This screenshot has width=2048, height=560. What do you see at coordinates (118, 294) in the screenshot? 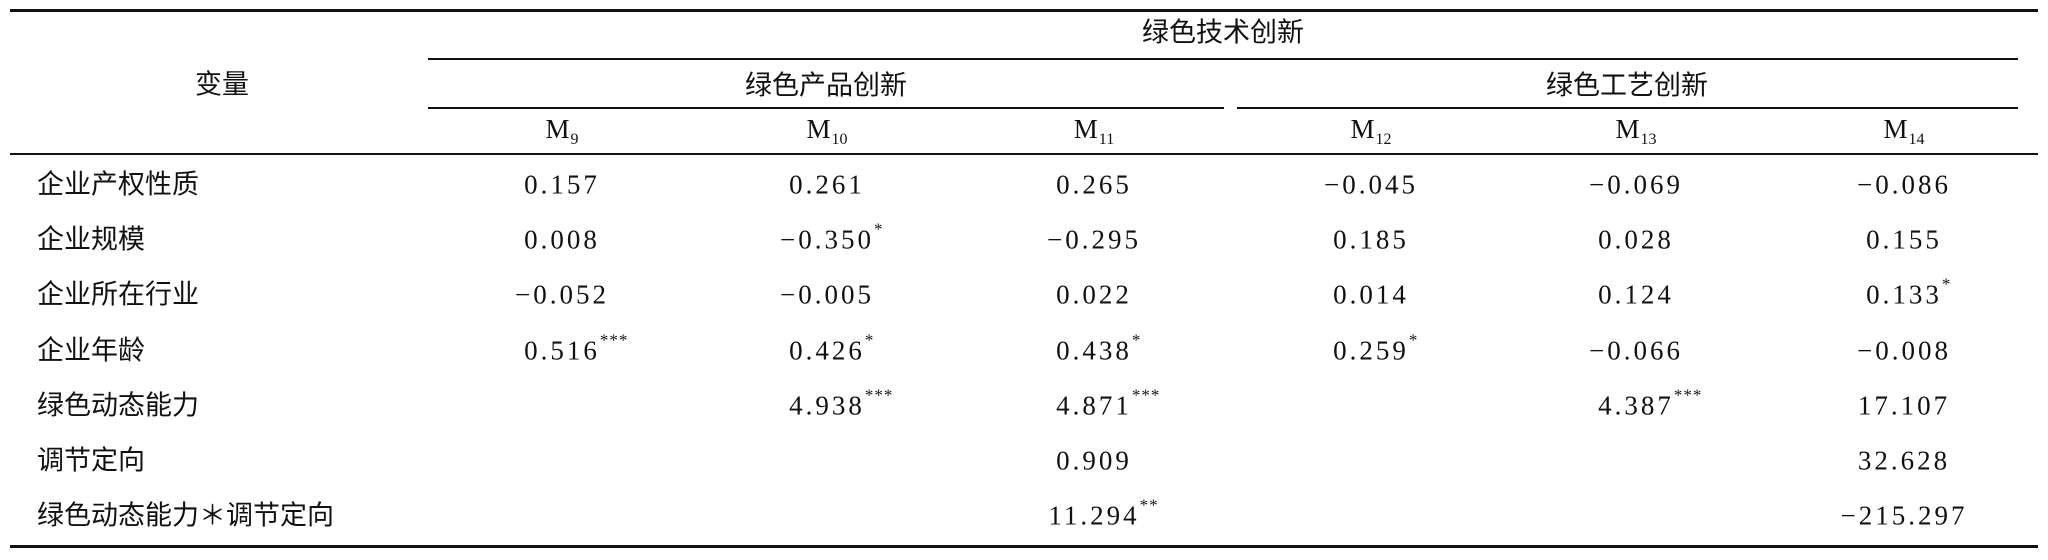
I see `row-label: 企业所在行业` at bounding box center [118, 294].